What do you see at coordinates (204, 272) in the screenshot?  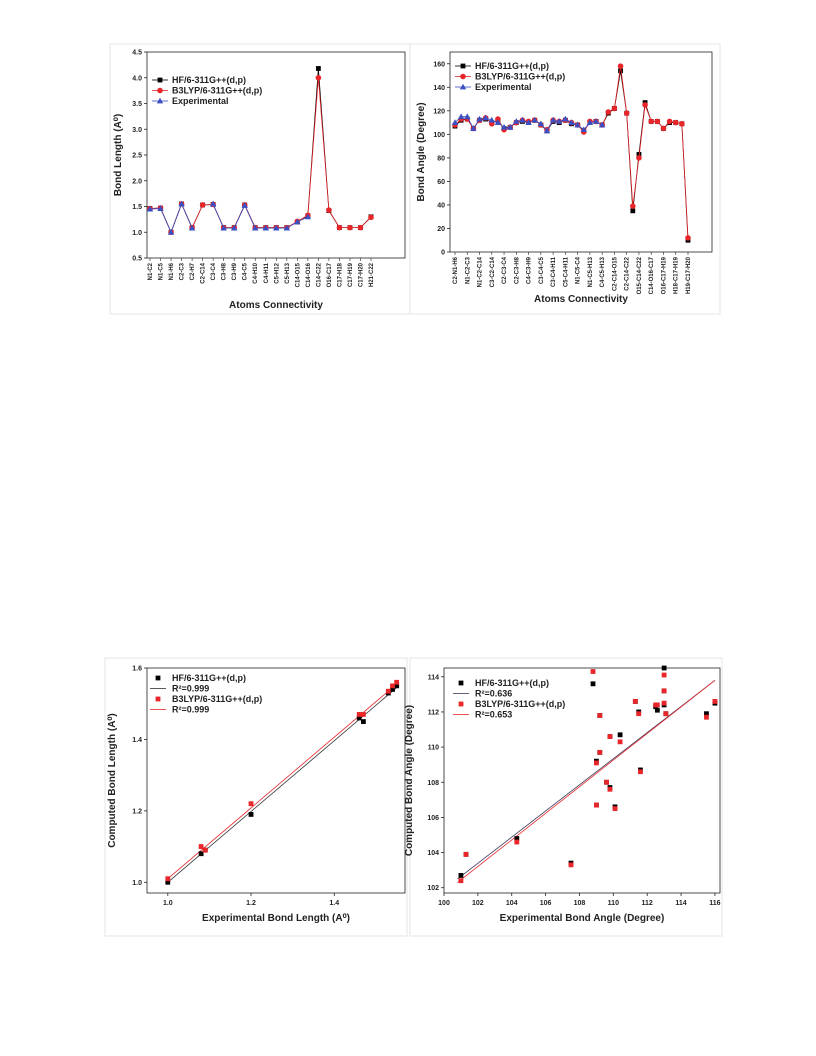 I see `x-tick-label: C2-C14` at bounding box center [204, 272].